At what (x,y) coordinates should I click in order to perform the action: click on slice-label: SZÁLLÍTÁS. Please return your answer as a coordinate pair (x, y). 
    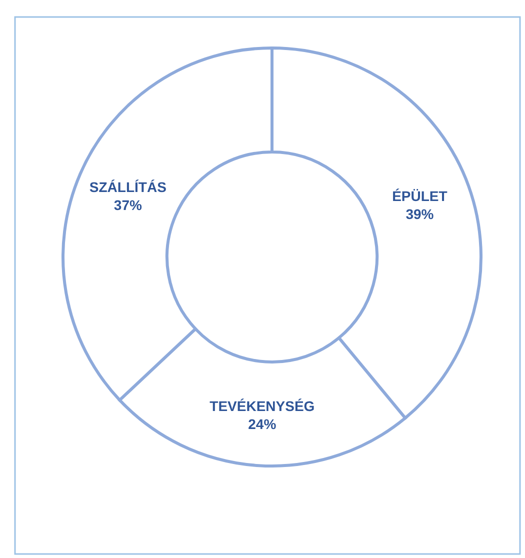
    Looking at the image, I should click on (127, 186).